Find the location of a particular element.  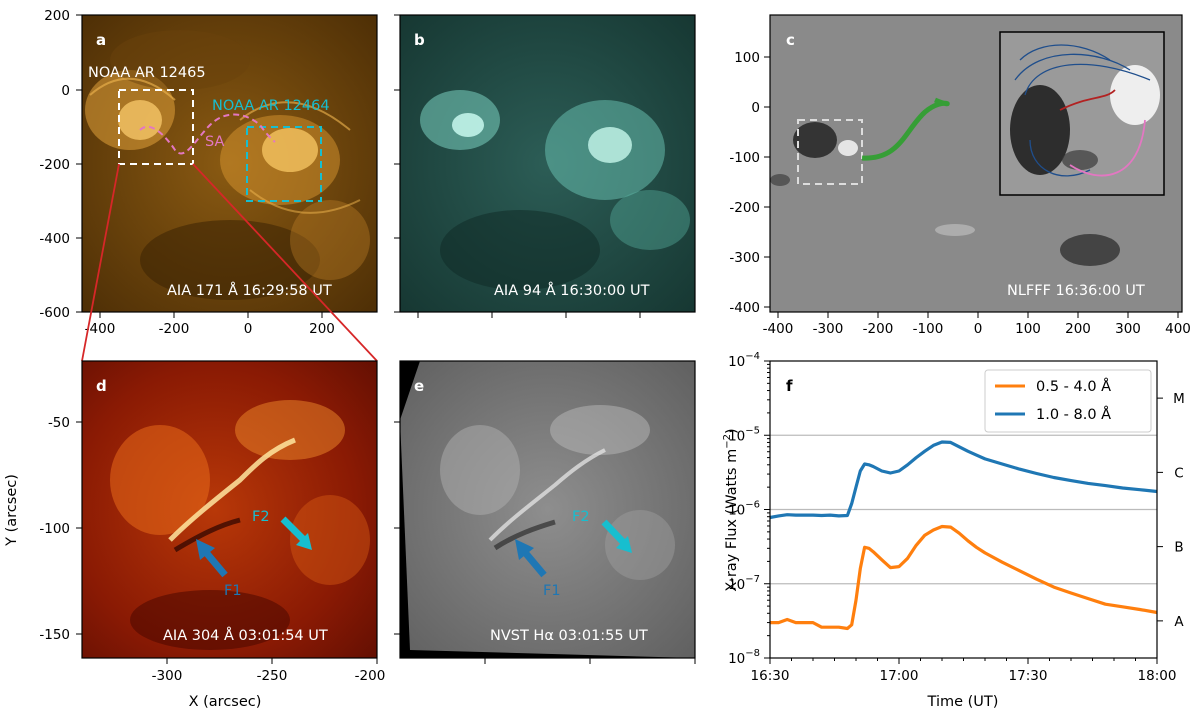

panel-d-caption: AIA 304 Å 03:01:54 UT is located at coordinates (245, 635).